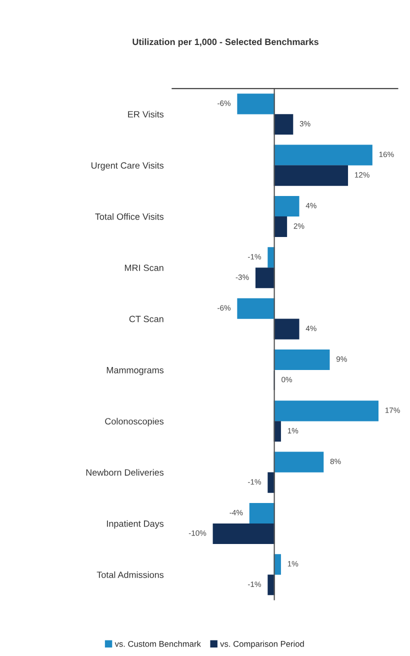 The image size is (410, 656). Describe the element at coordinates (130, 574) in the screenshot. I see `y-tick-label: Total Admissions` at that location.